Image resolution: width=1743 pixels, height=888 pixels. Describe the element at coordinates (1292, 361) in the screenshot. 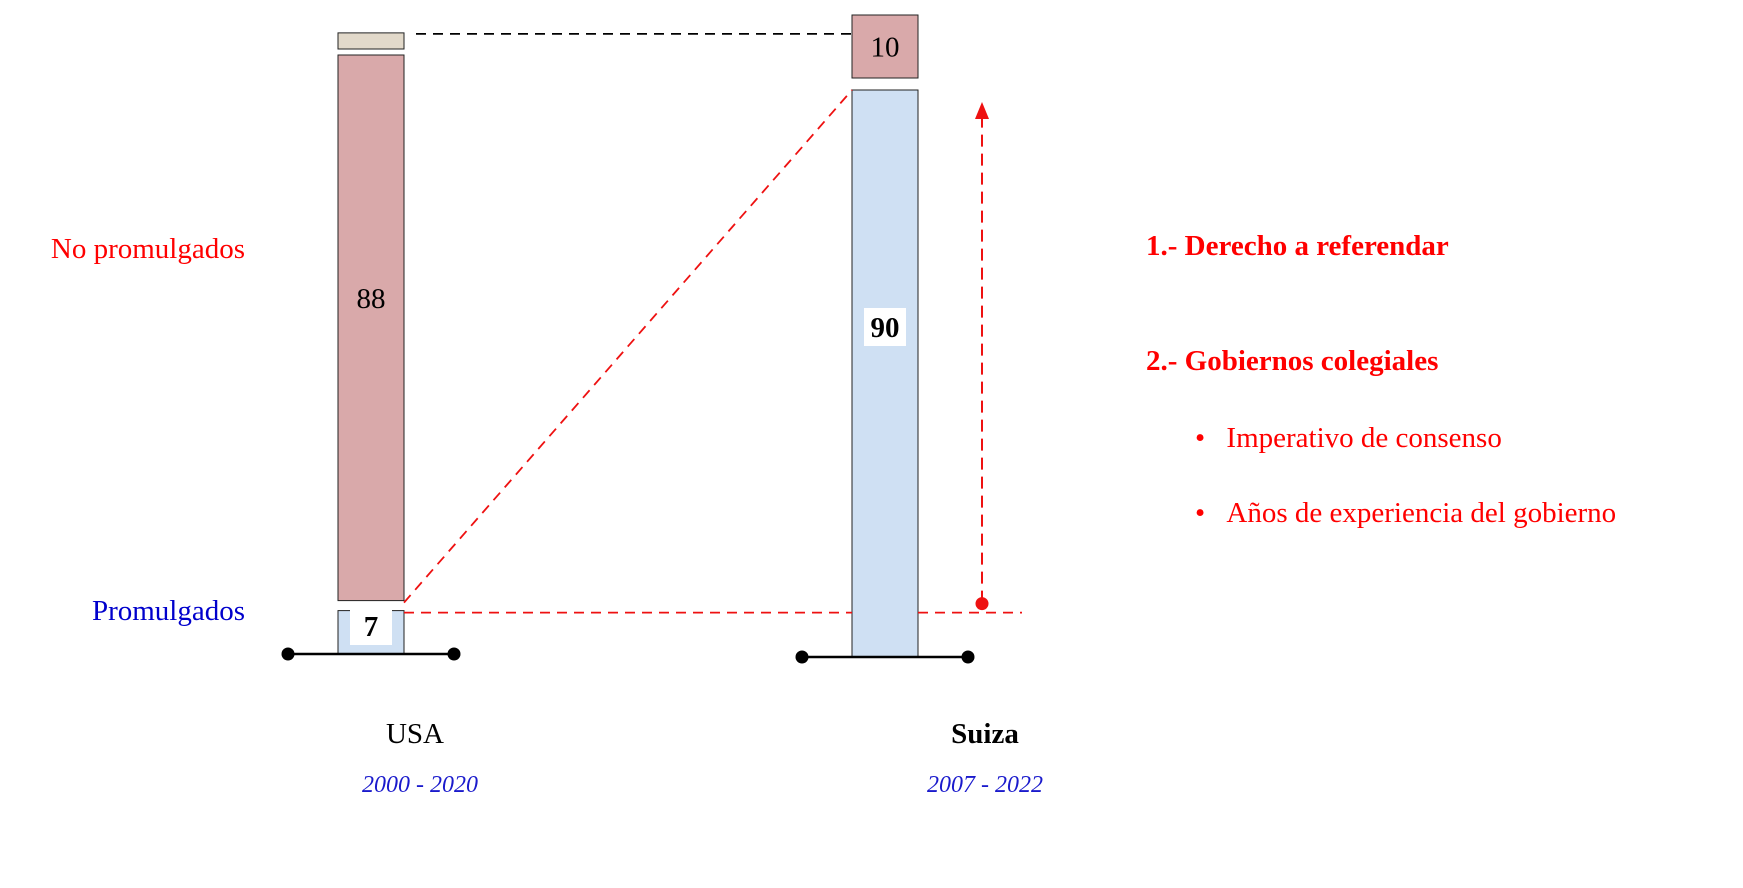

I see `annotation-gobiernos-colegiales: 2.- Gobiernos colegiales` at that location.